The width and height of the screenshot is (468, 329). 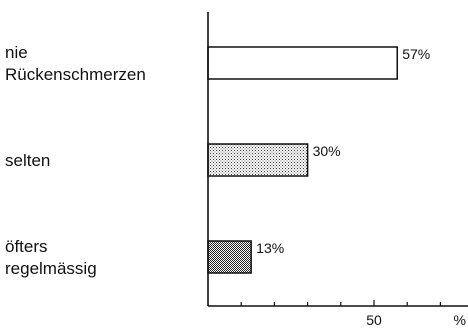 I want to click on value-label-1: 57%, so click(x=416, y=54).